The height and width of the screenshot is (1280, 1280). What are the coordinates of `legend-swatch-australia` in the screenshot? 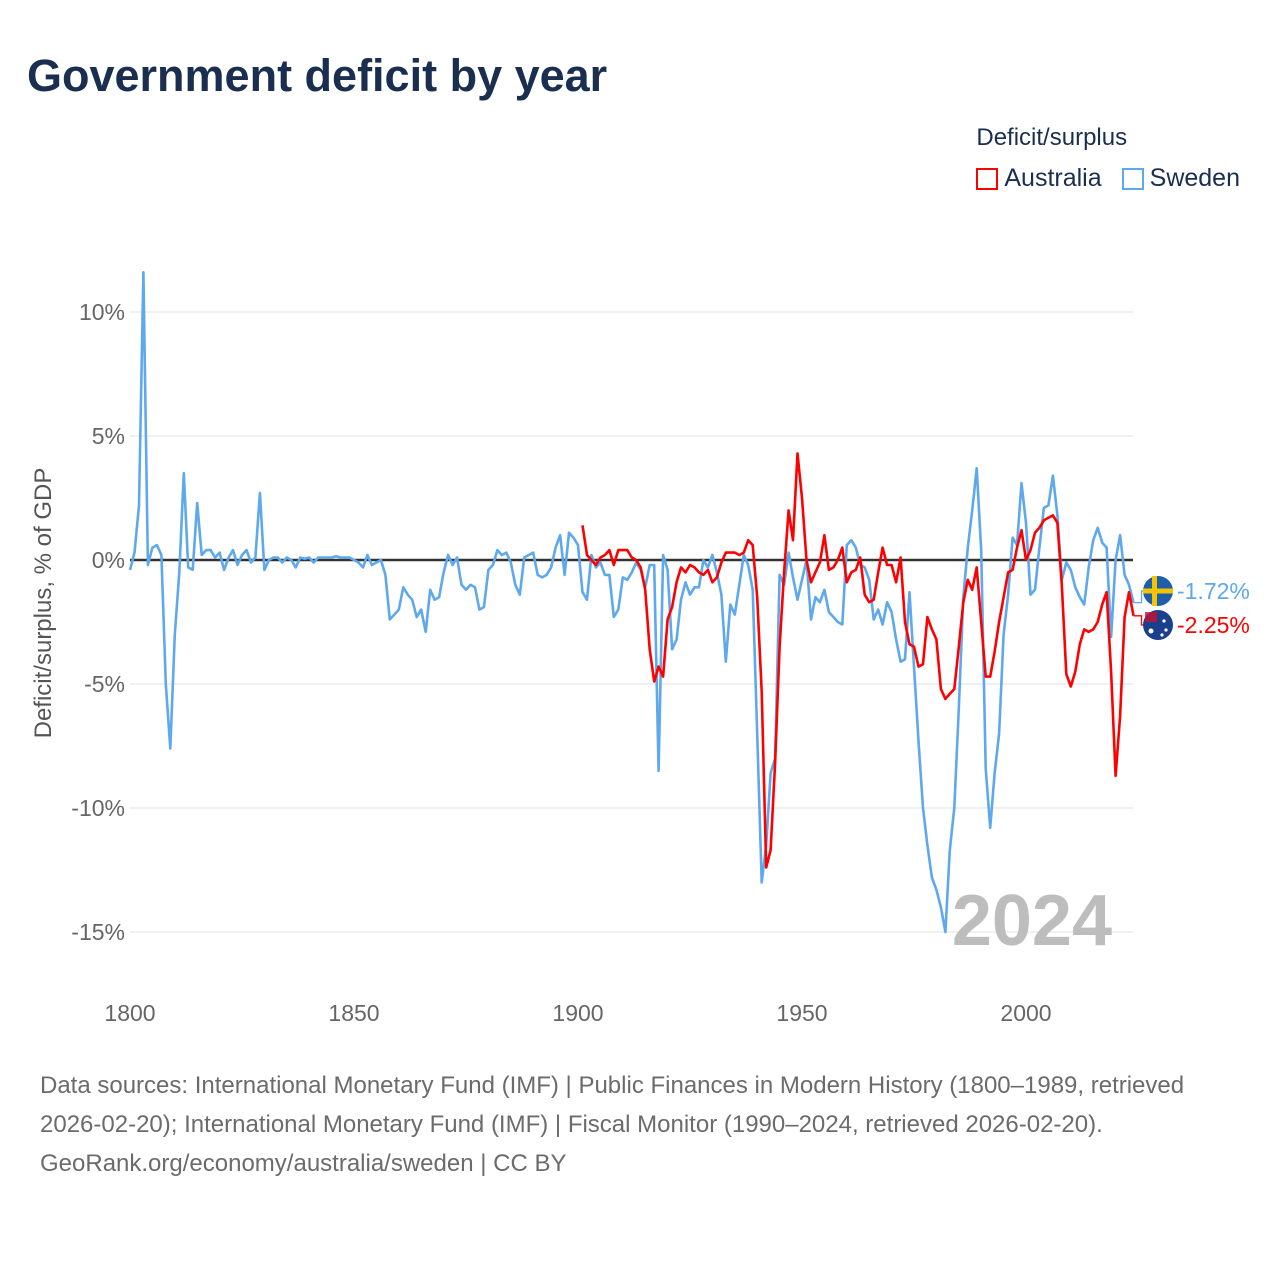 It's located at (987, 178).